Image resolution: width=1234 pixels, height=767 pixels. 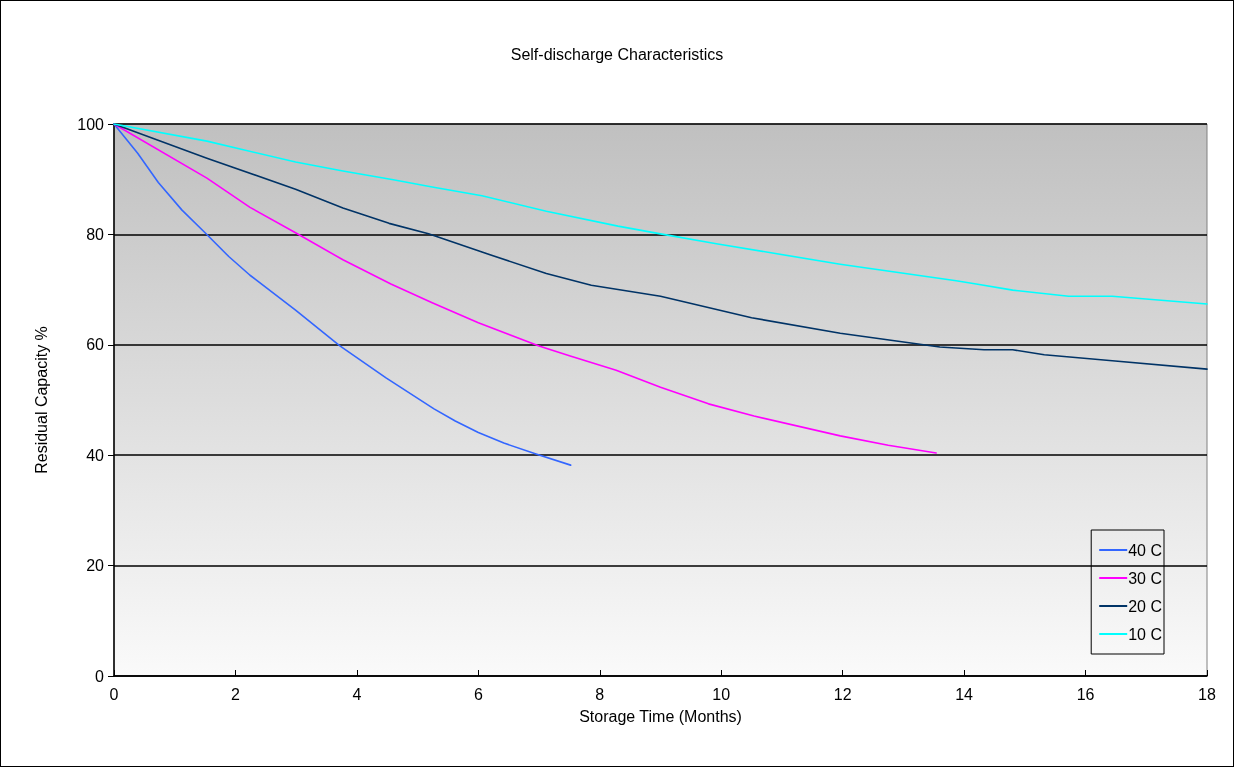 What do you see at coordinates (95, 455) in the screenshot?
I see `y-tick-label: 40` at bounding box center [95, 455].